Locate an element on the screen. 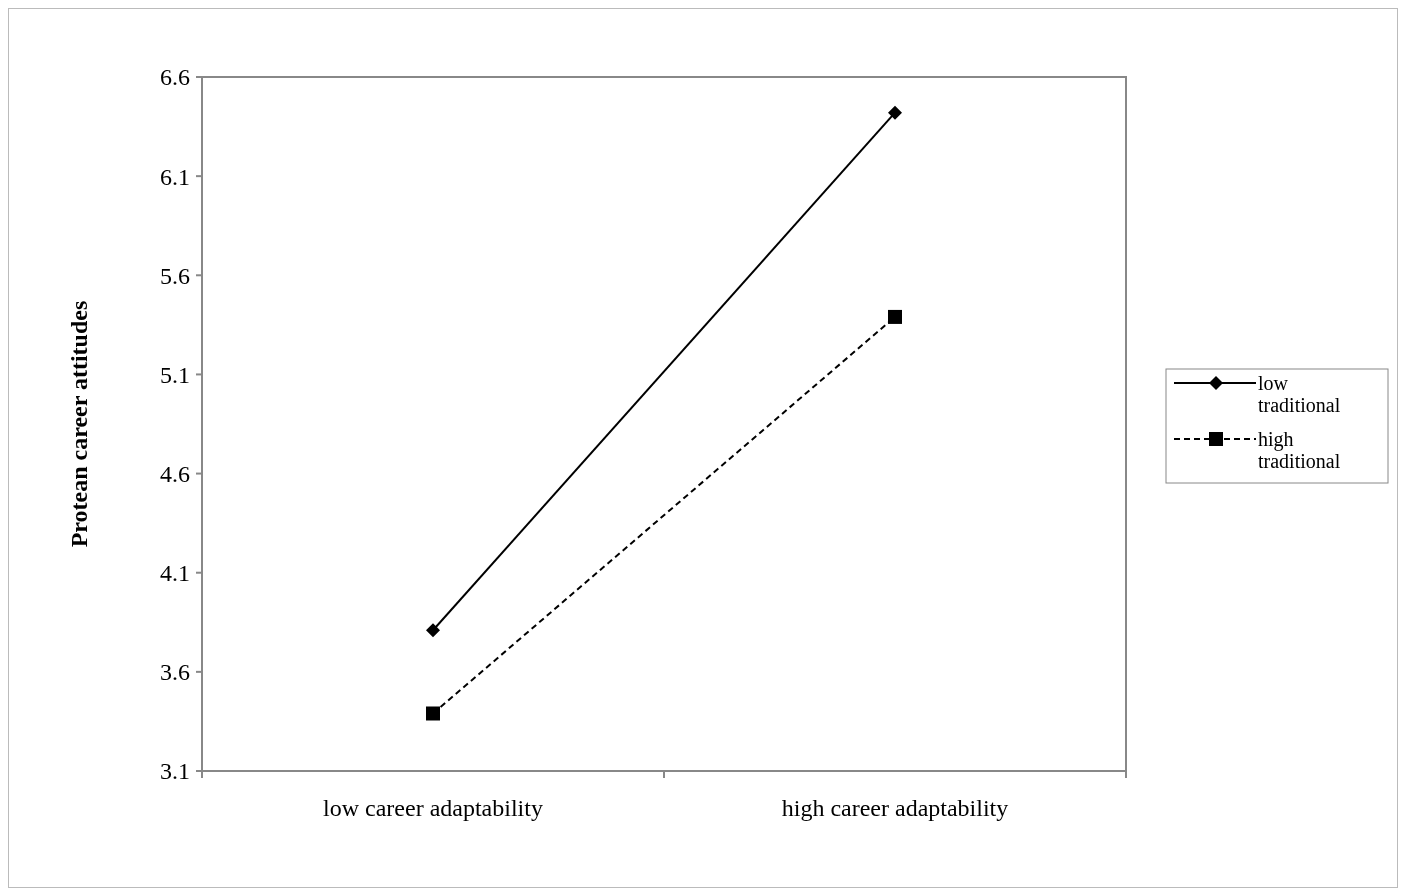 The image size is (1406, 896). y-tick-label: 6.6 is located at coordinates (175, 77).